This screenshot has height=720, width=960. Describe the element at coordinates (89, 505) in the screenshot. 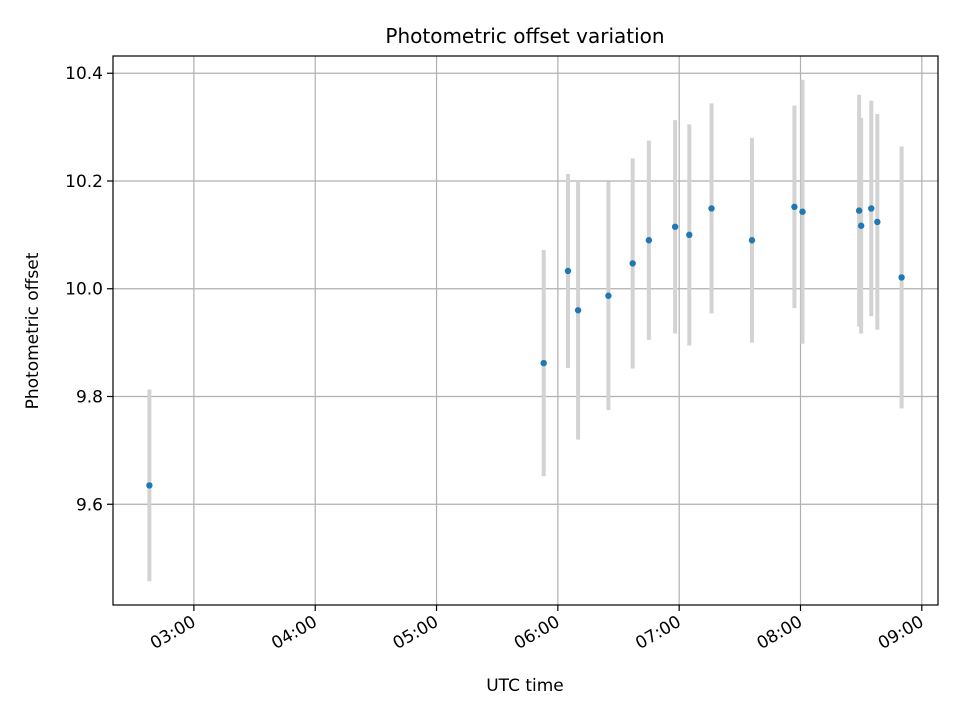

I see `y-tick-label: 9.6` at that location.